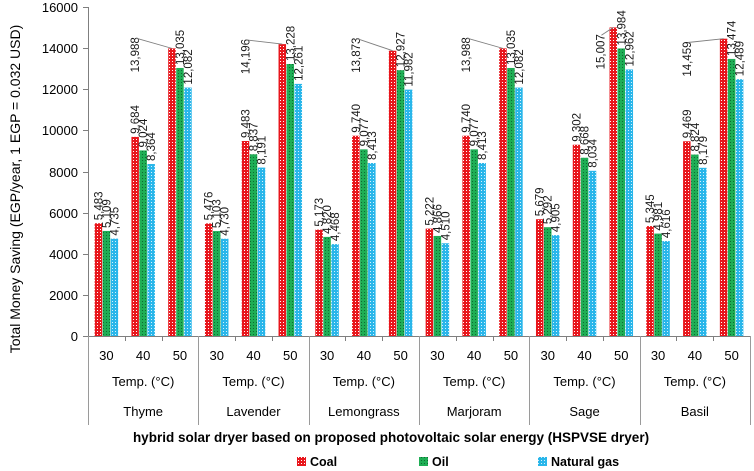 Image resolution: width=754 pixels, height=471 pixels. What do you see at coordinates (586, 140) in the screenshot?
I see `data-label-oil: 8,668` at bounding box center [586, 140].